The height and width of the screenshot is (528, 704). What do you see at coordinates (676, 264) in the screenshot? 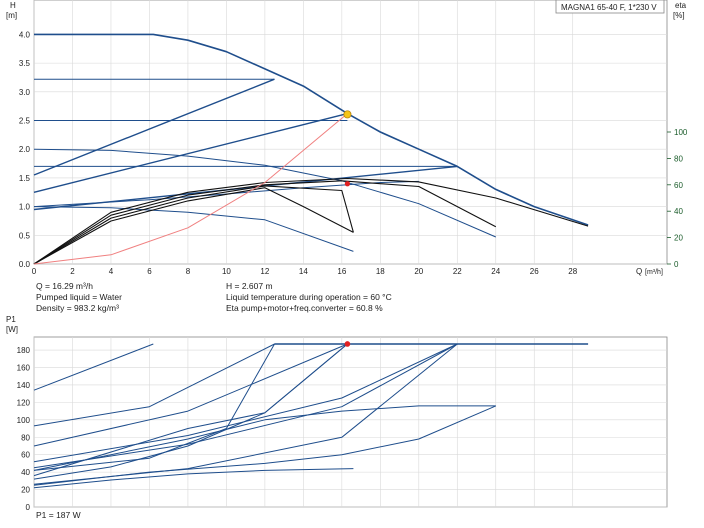
I see `eta-tick-label: 0` at bounding box center [676, 264].